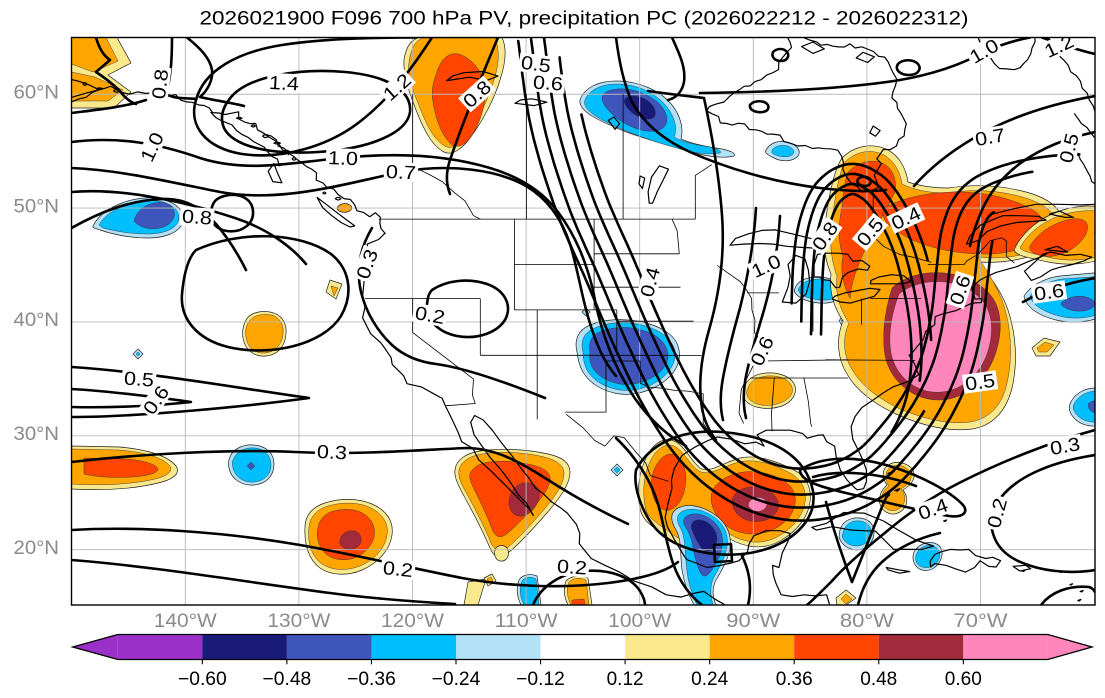 The height and width of the screenshot is (698, 1105). What do you see at coordinates (287, 679) in the screenshot?
I see `svg-text: −0.48` at bounding box center [287, 679].